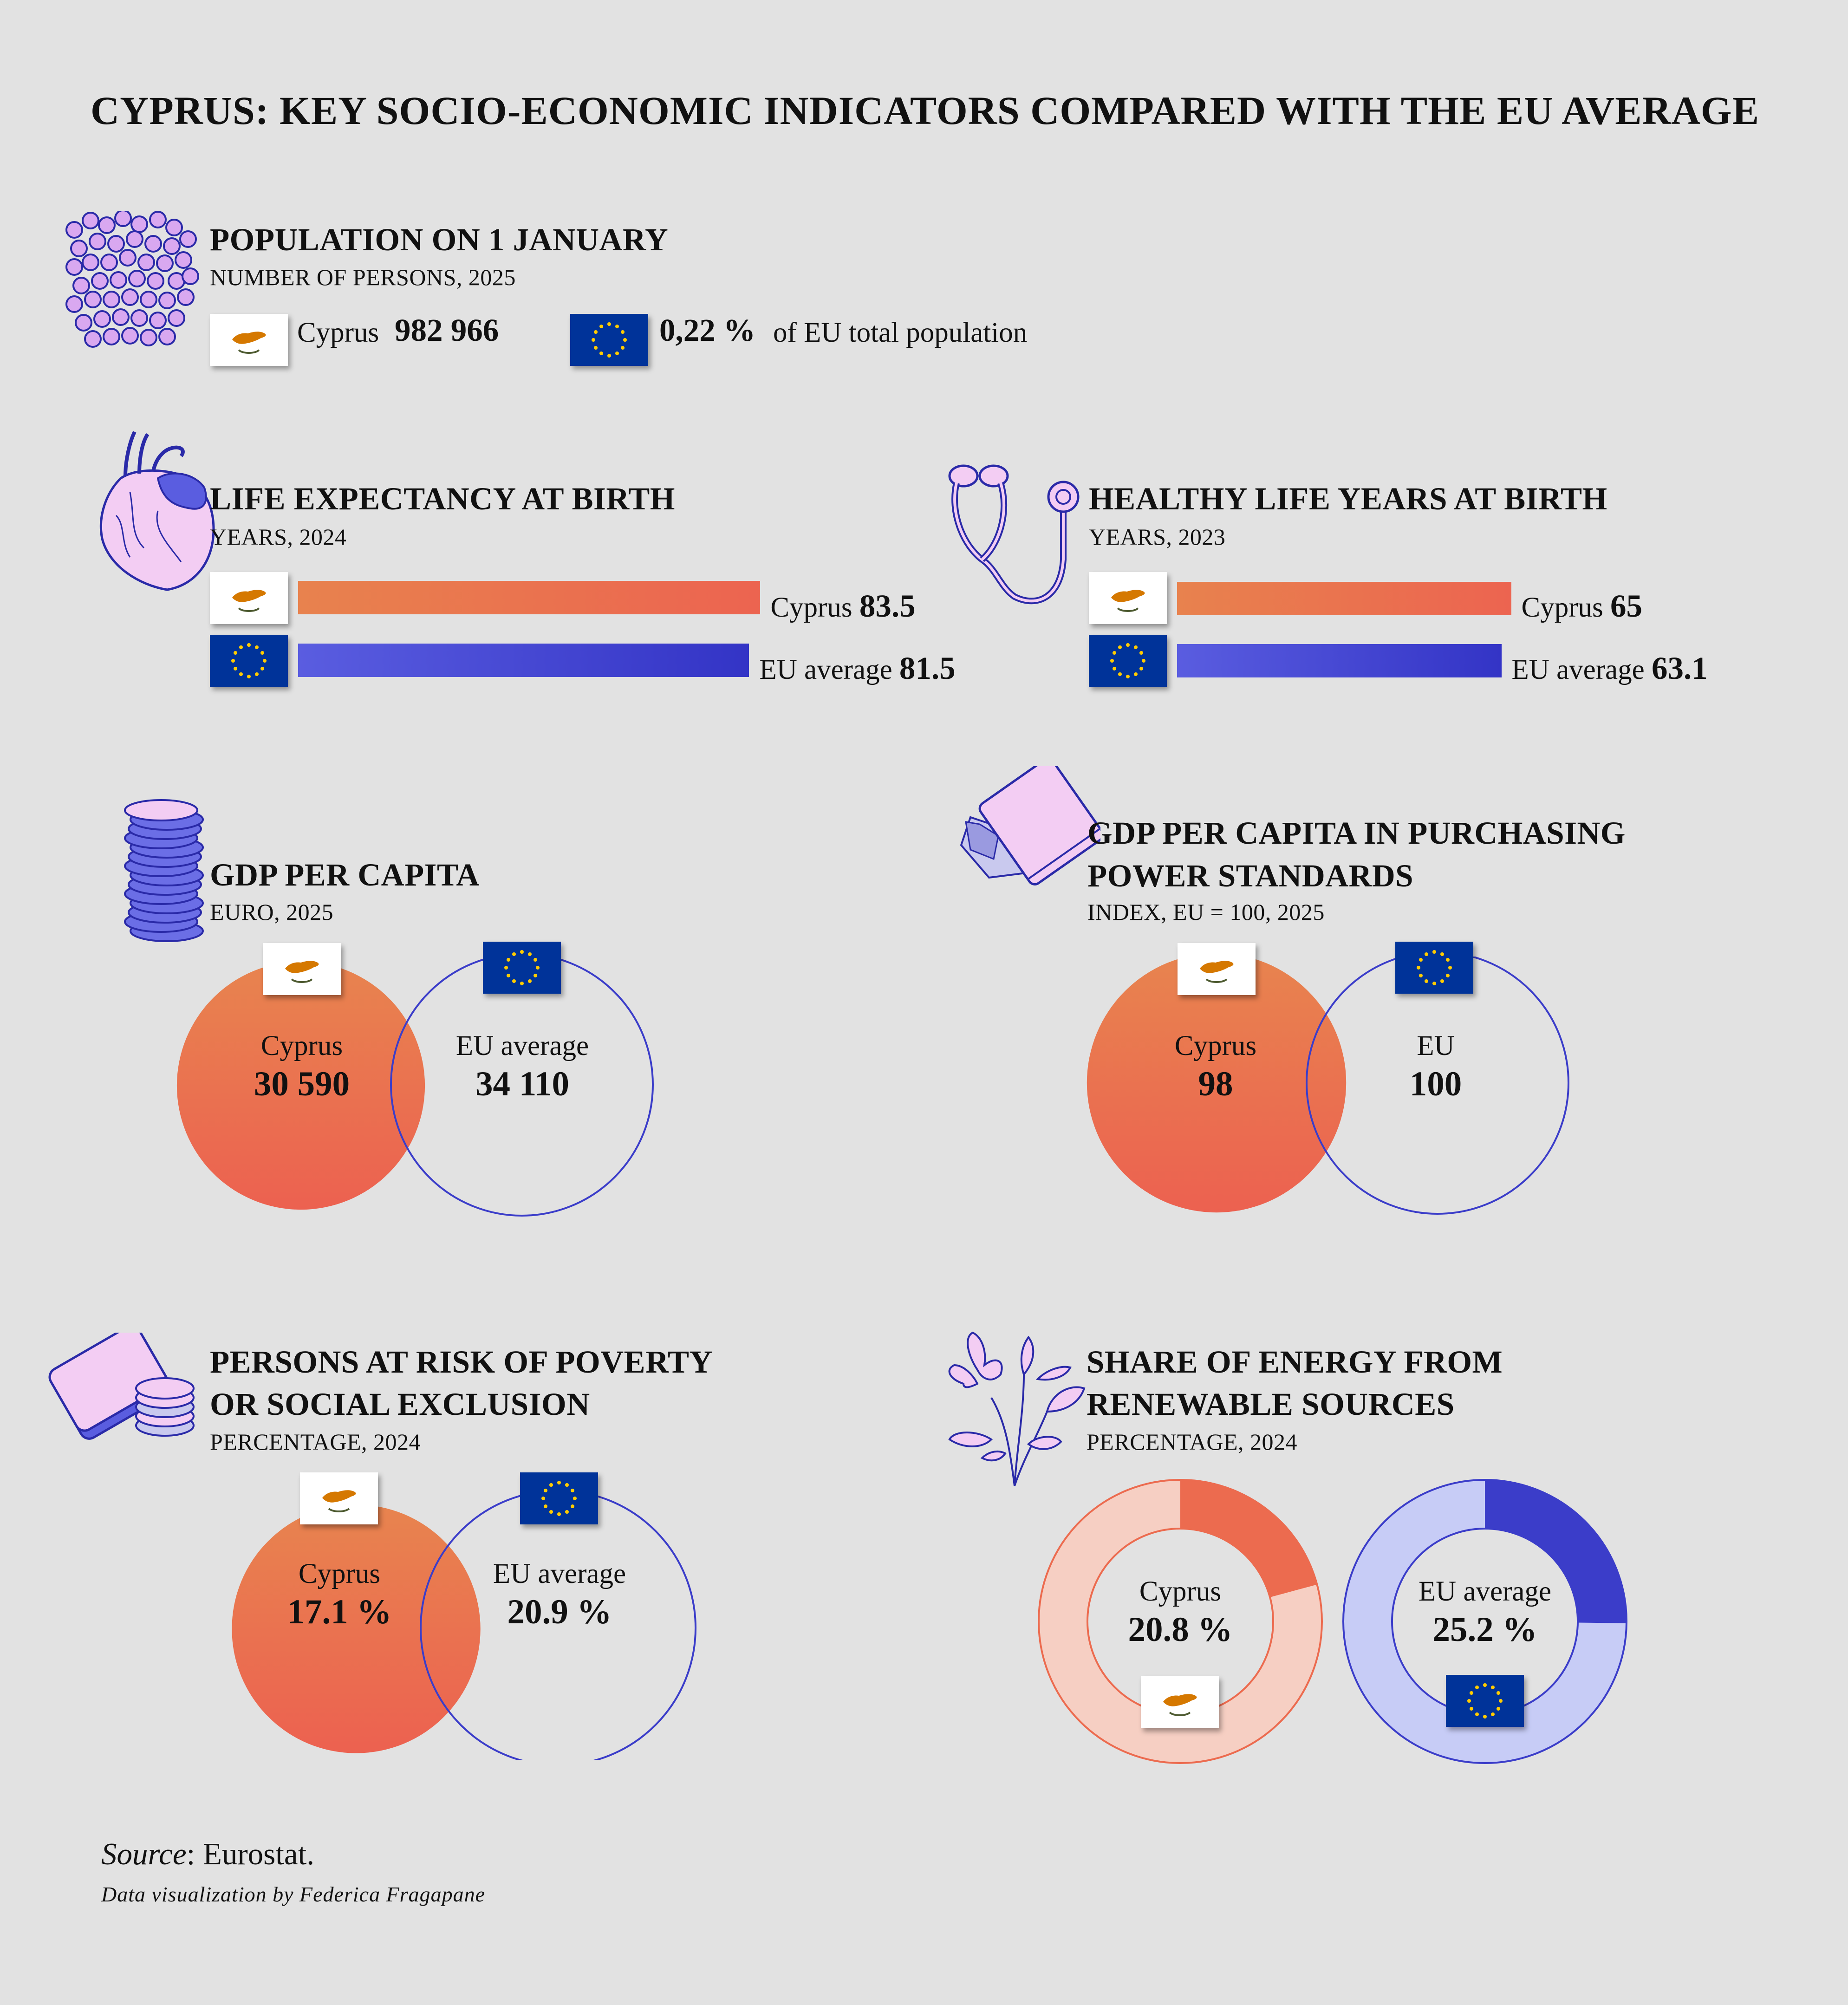 Image resolution: width=1848 pixels, height=2005 pixels. Describe the element at coordinates (1348, 499) in the screenshot. I see `healthy-life-title: HEALTHY LIFE YEARS AT BIRTH` at that location.